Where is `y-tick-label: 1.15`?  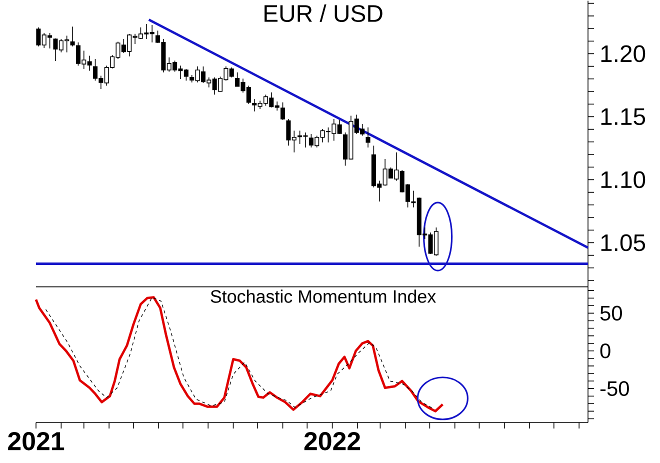 y-tick-label: 1.15 is located at coordinates (623, 117).